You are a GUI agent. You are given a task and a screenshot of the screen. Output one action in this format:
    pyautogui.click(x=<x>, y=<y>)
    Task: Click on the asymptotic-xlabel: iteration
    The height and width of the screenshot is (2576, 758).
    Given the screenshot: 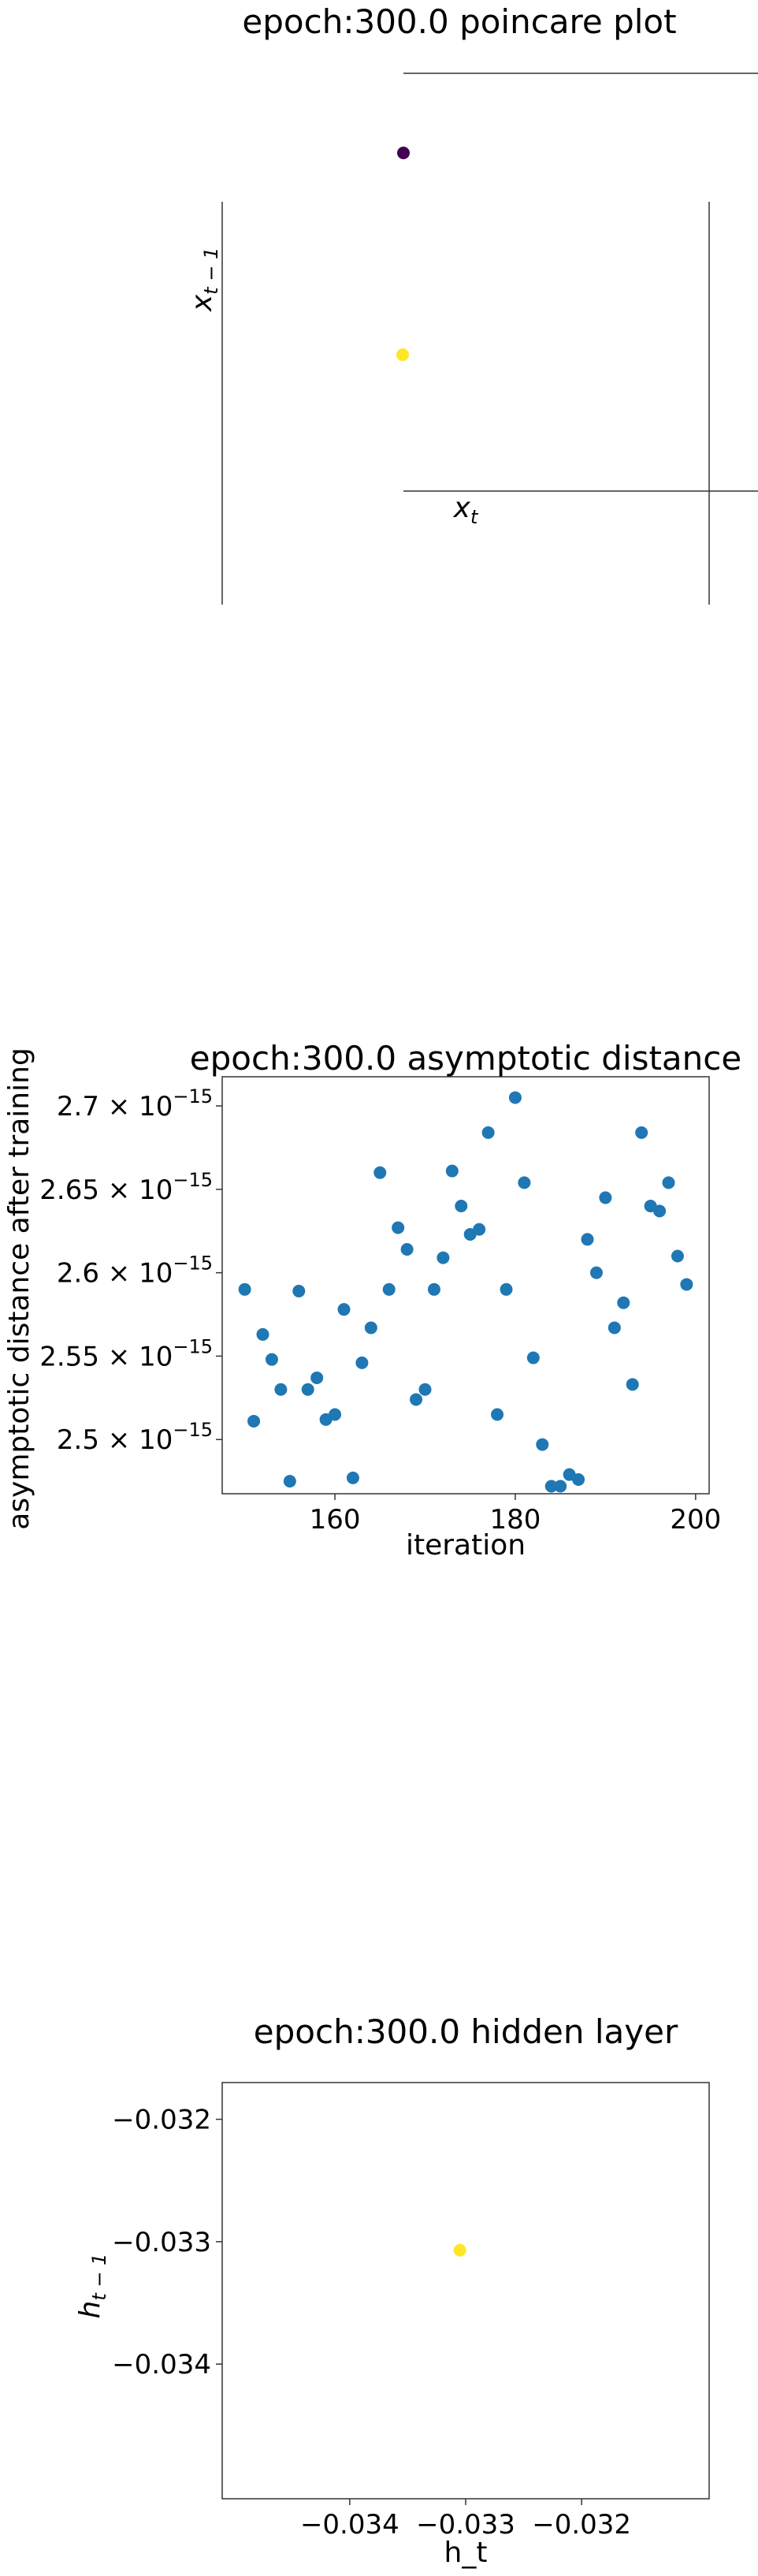 What is the action you would take?
    pyautogui.click(x=466, y=1545)
    